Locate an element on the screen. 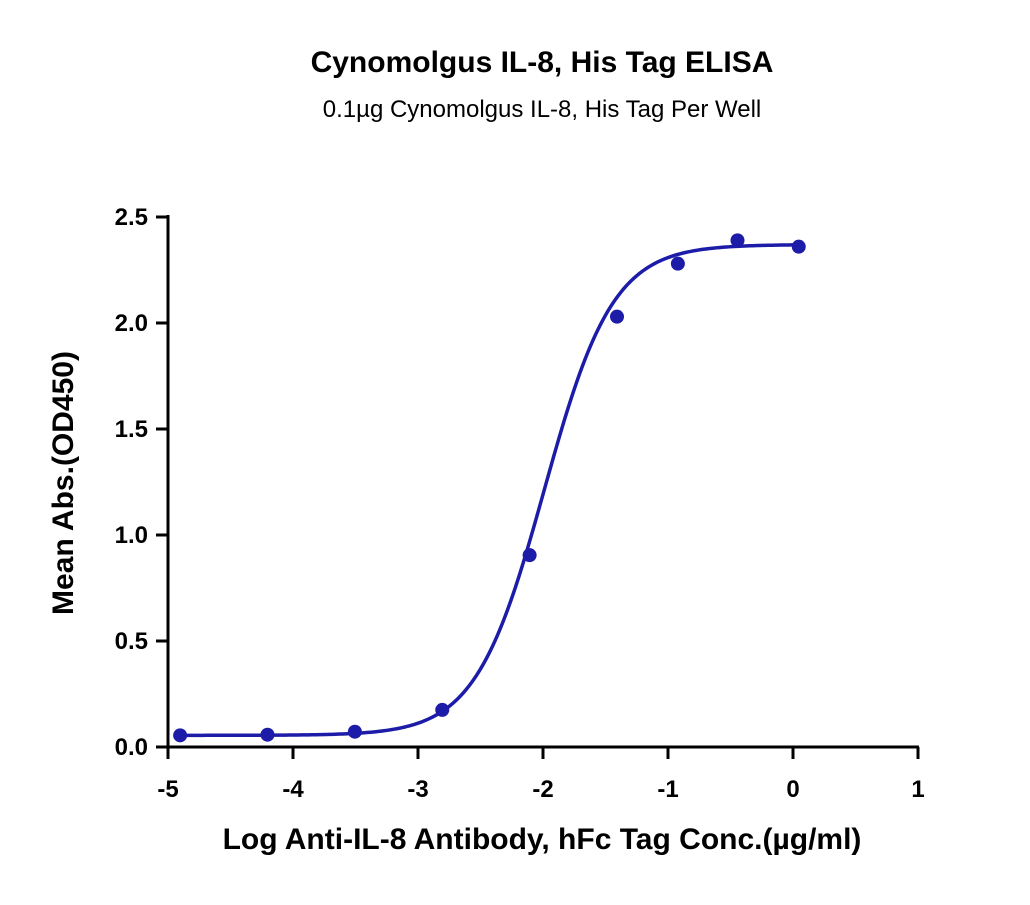 This screenshot has width=1030, height=905. chart-title: Cynomolgus IL-8, His Tag ELISA is located at coordinates (542, 62).